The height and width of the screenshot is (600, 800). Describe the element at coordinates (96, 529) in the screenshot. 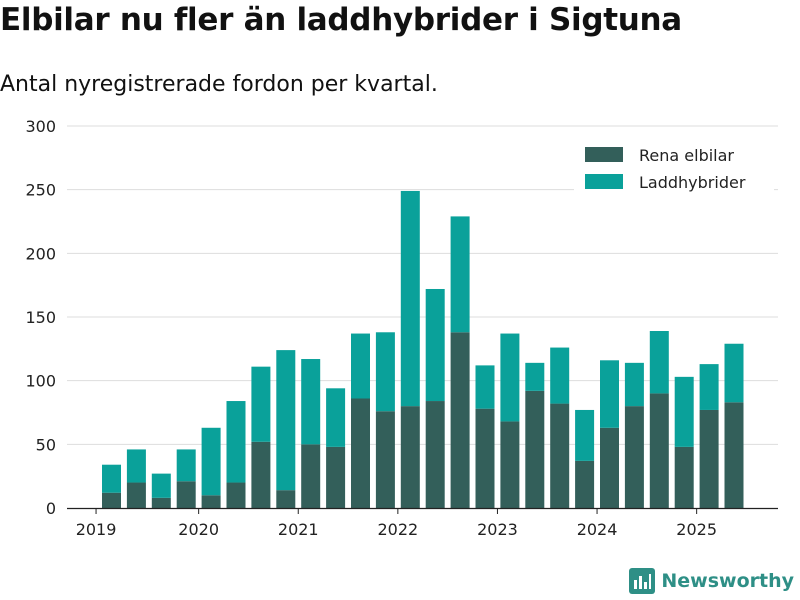

I see `x-tick-label: 2019` at that location.